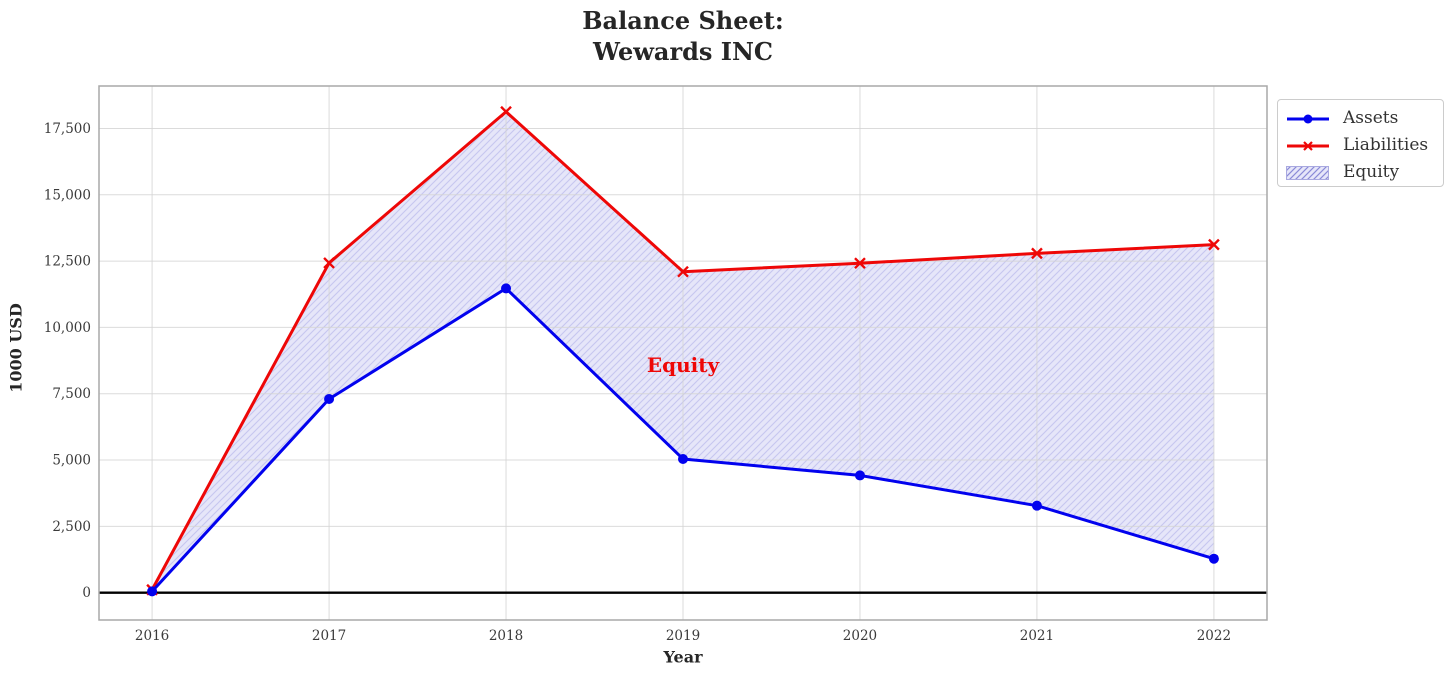 The height and width of the screenshot is (676, 1454). What do you see at coordinates (683, 20) in the screenshot?
I see `chart-title-line1: Balance Sheet:` at bounding box center [683, 20].